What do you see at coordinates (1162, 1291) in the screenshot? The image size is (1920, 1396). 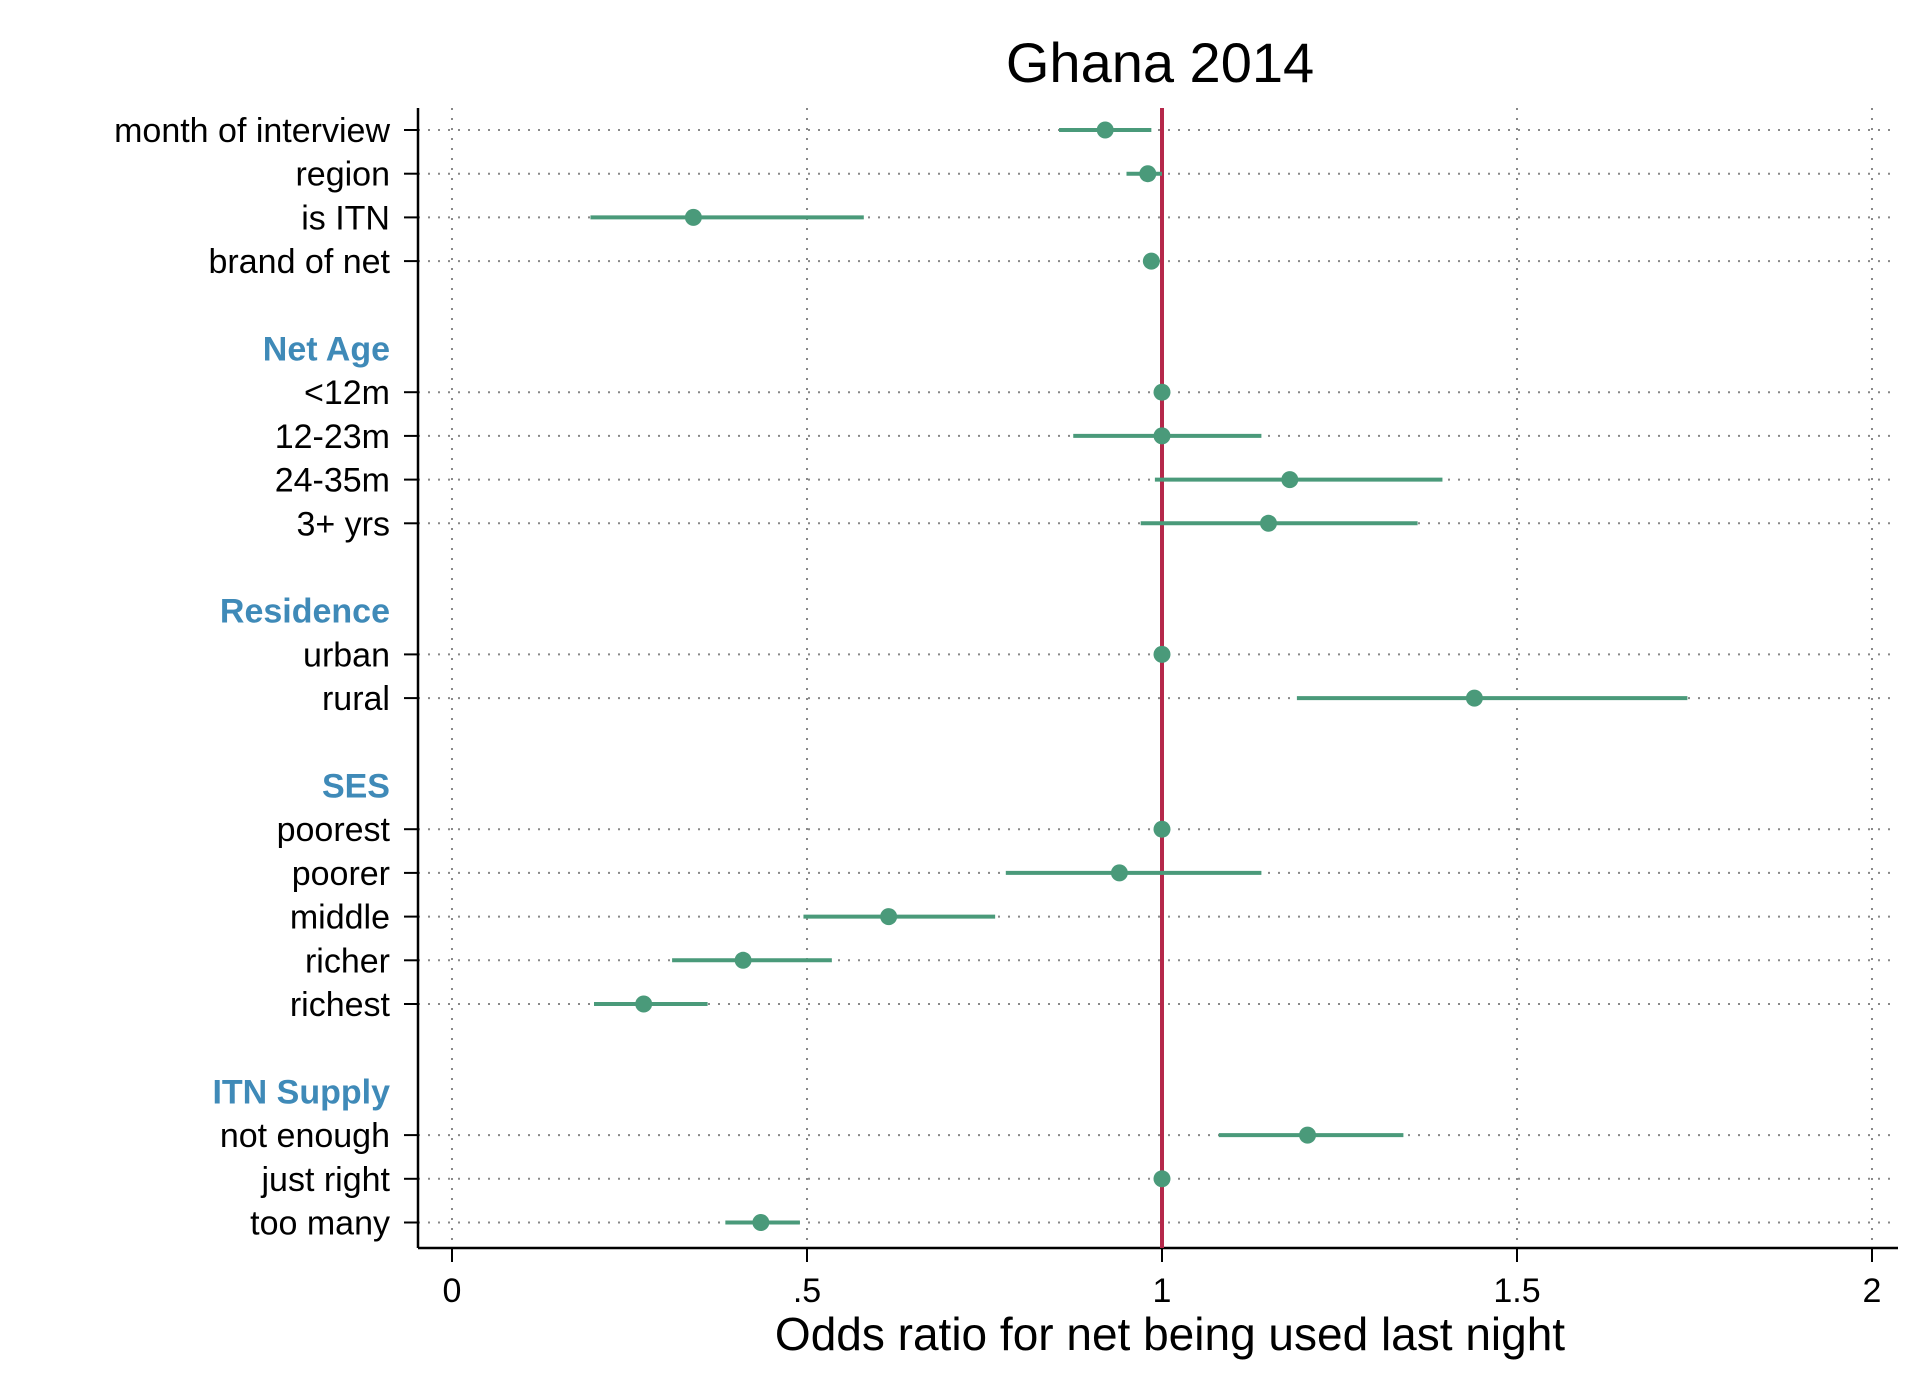 I see `x-tick-label: 1` at bounding box center [1162, 1291].